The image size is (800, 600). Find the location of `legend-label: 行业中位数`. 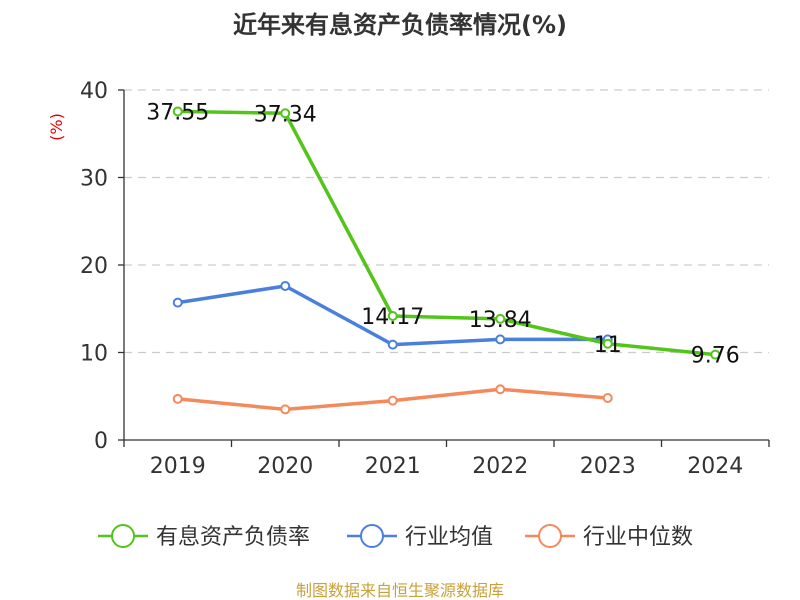

legend-label: 行业中位数 is located at coordinates (638, 537).